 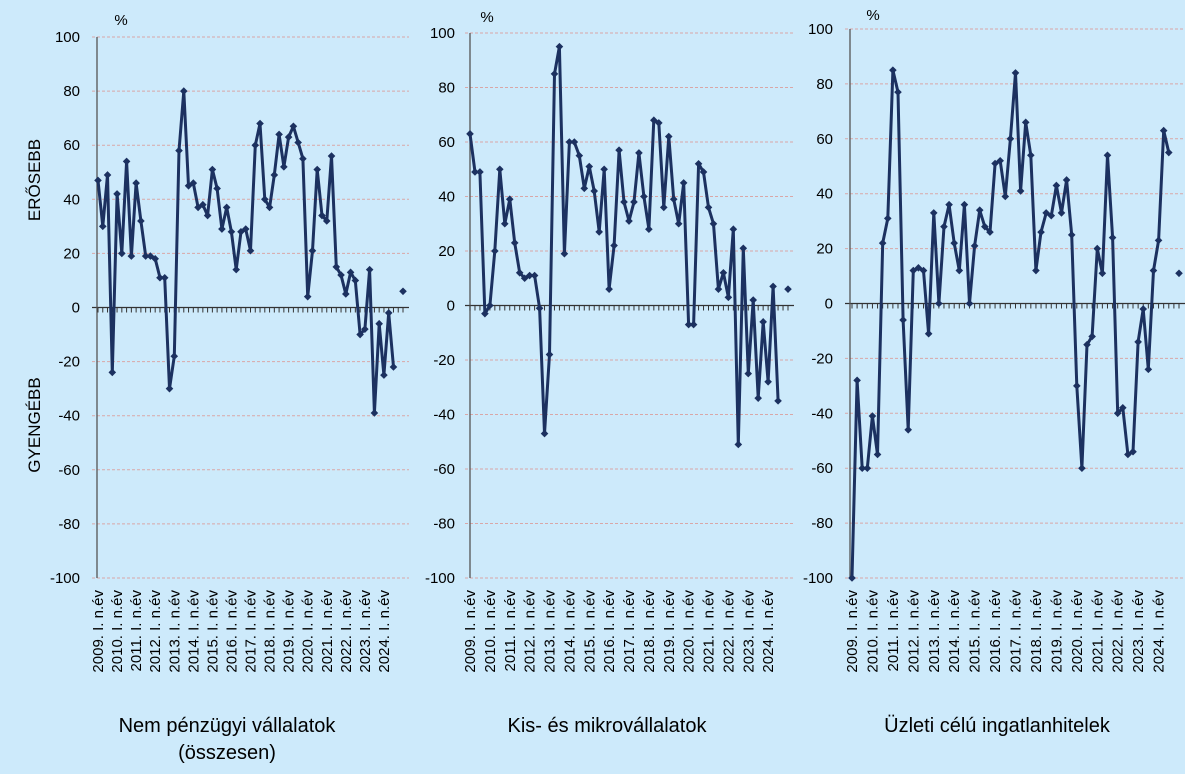 I want to click on x-tick-label: 2019. I. n.év, so click(x=289, y=631).